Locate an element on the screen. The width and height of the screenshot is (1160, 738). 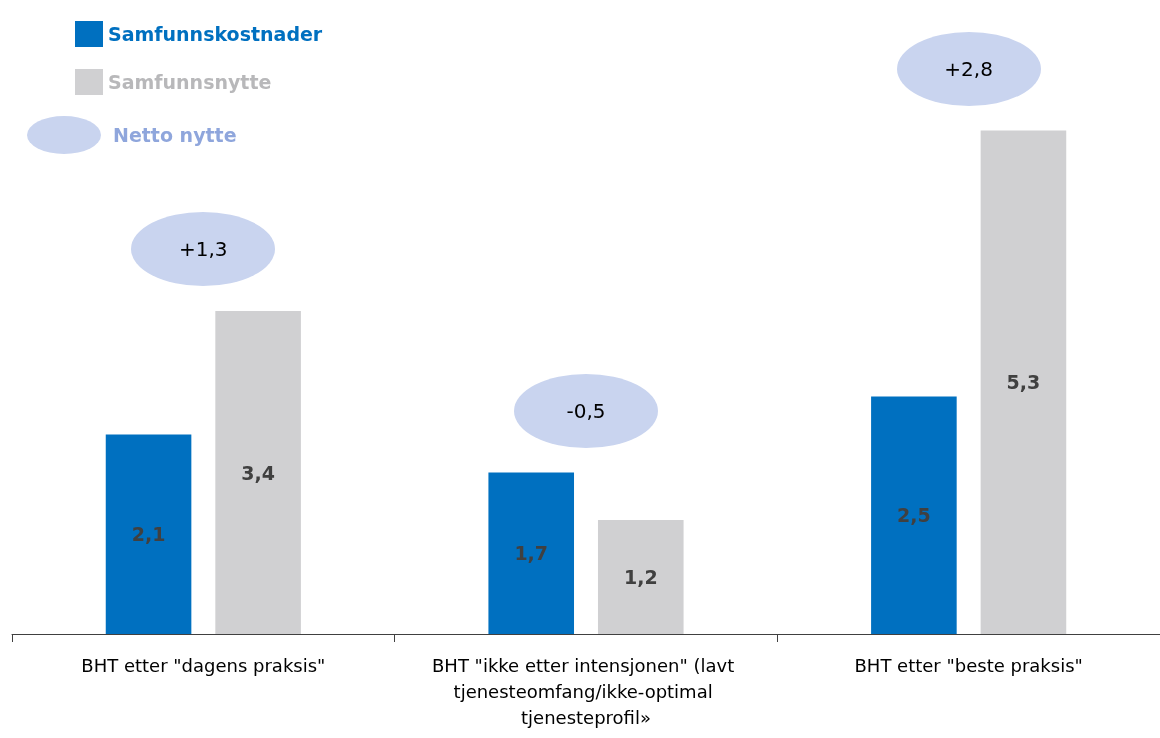
data-label: 2,1 is located at coordinates (148, 534).